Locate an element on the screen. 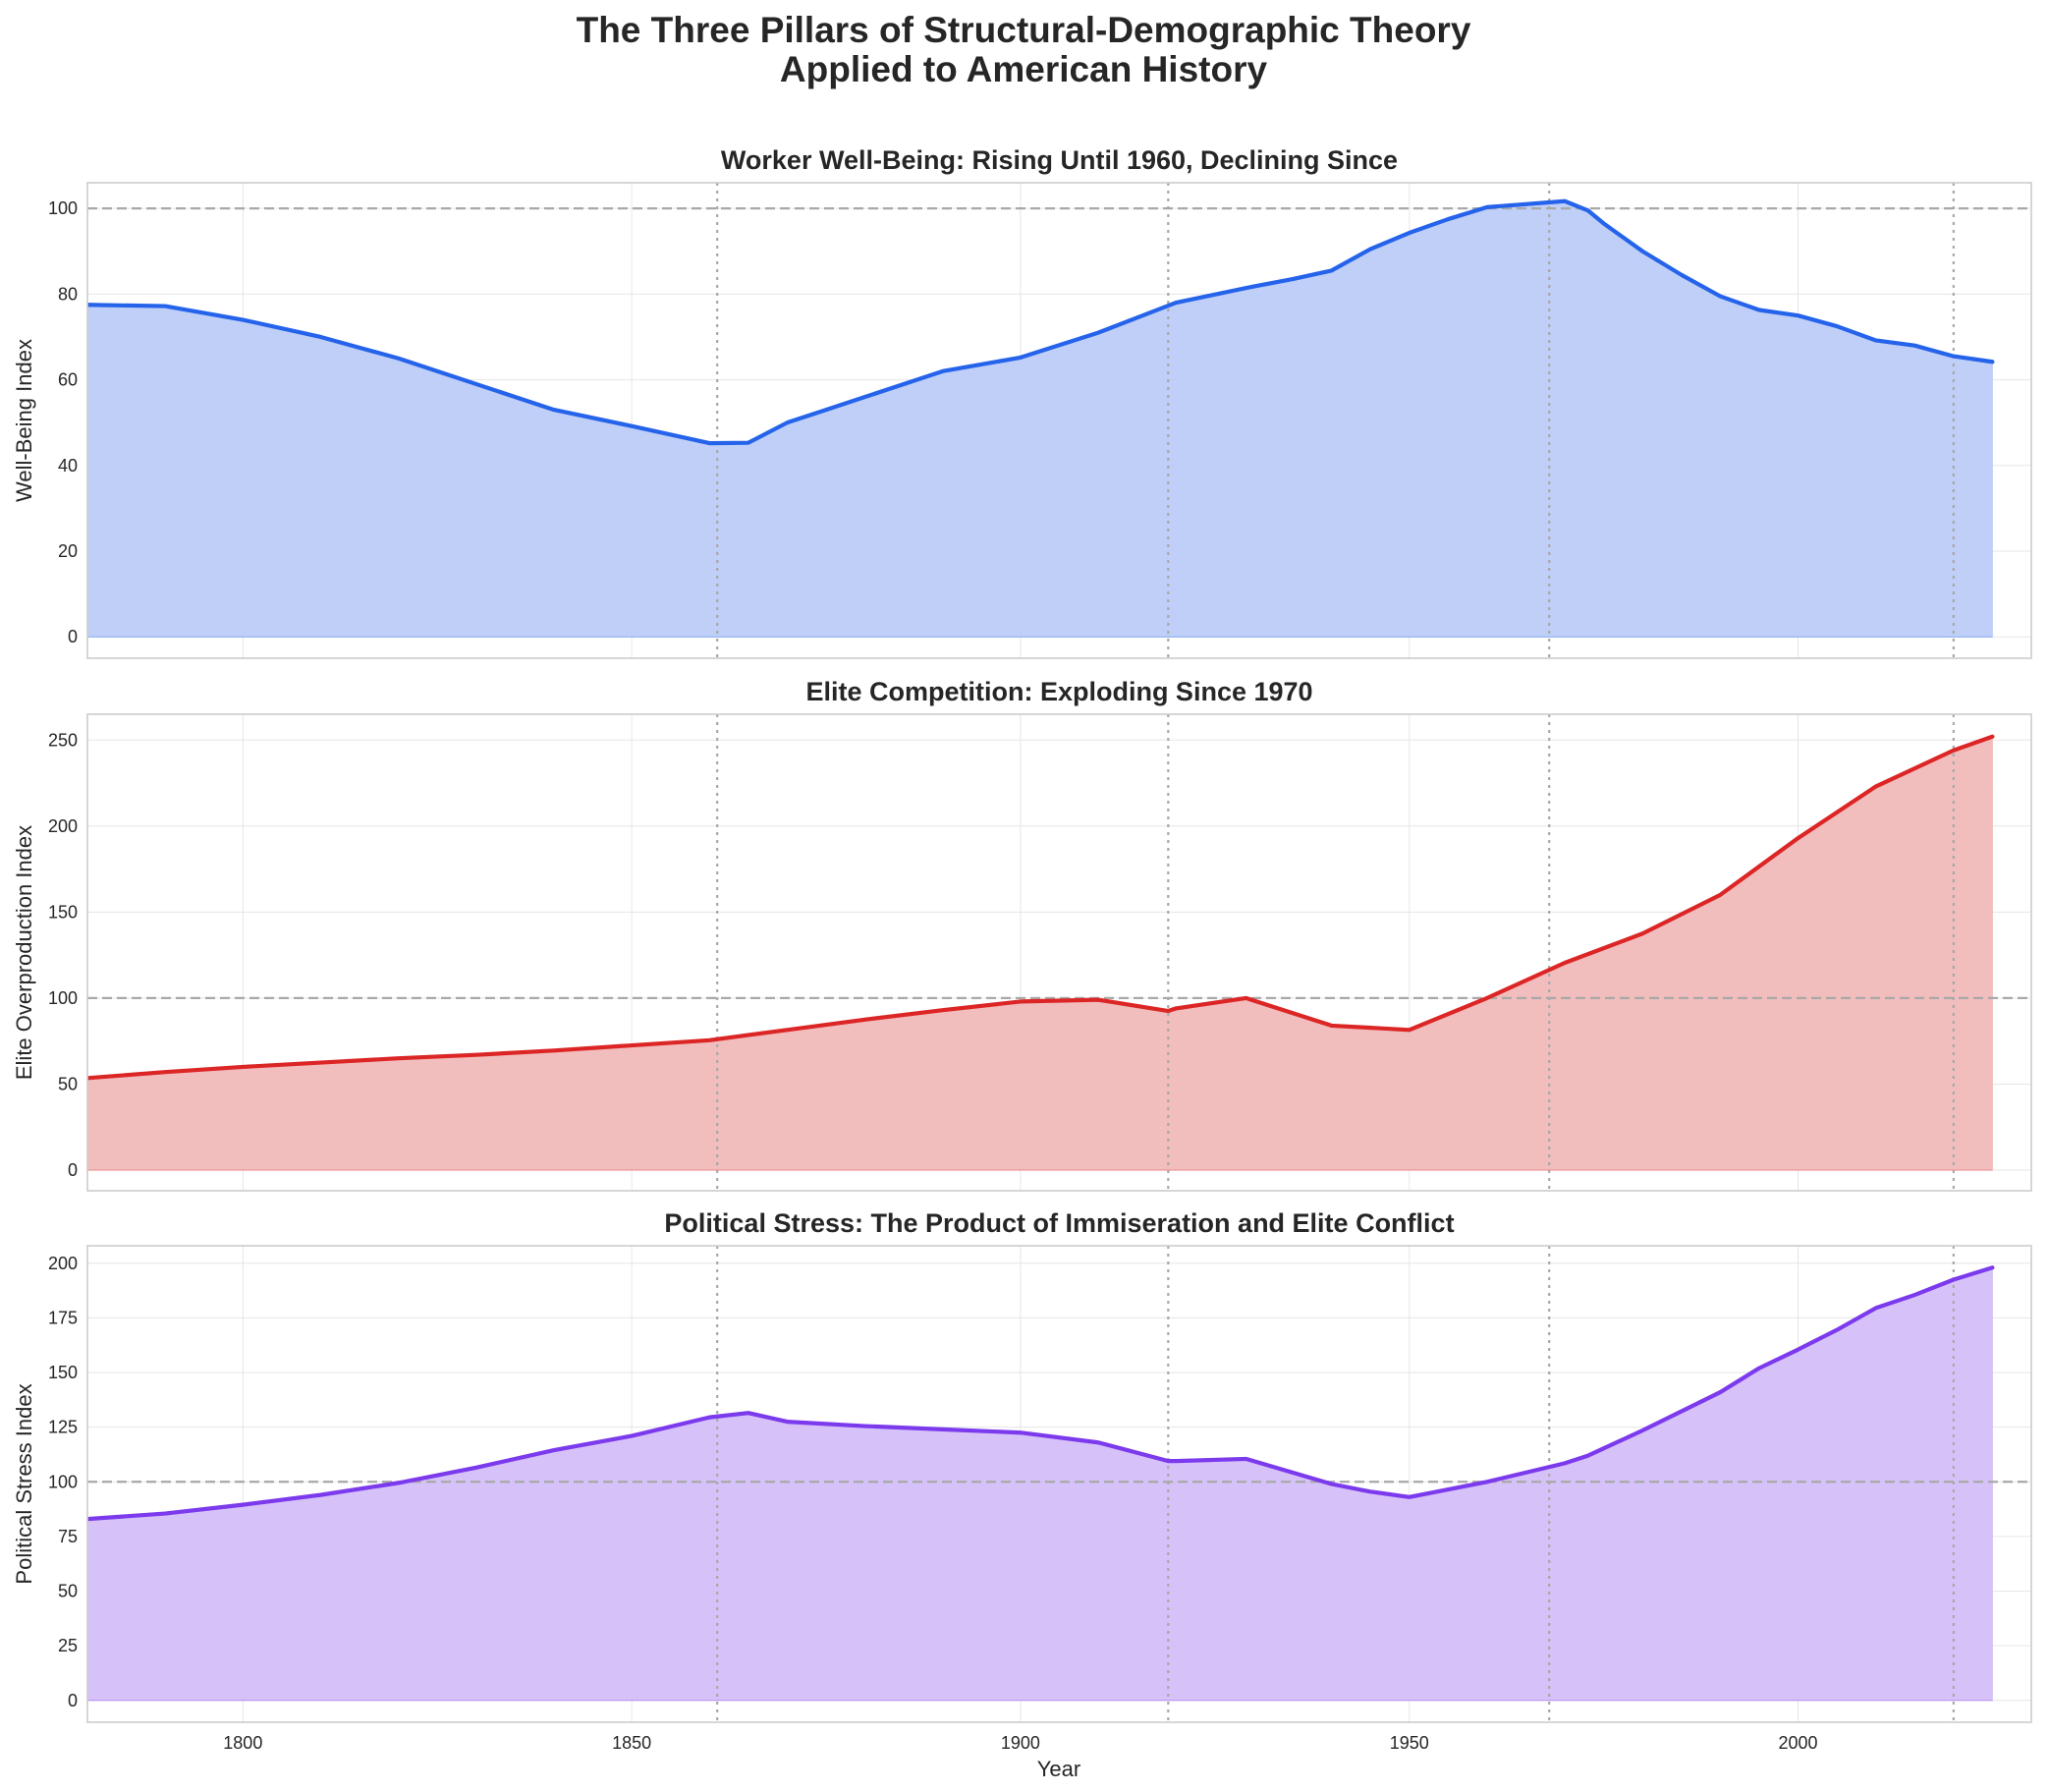  stress-y-tick-label: 75 is located at coordinates (68, 1536).